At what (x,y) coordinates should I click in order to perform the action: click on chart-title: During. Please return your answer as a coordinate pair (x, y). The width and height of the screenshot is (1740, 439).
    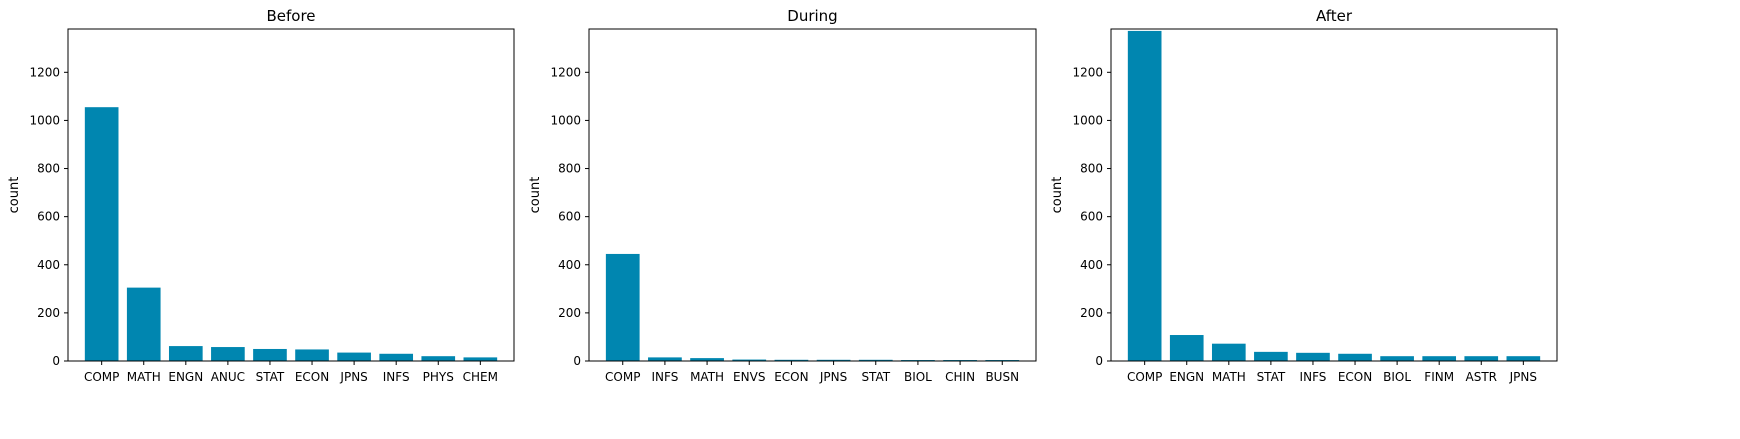
    Looking at the image, I should click on (812, 16).